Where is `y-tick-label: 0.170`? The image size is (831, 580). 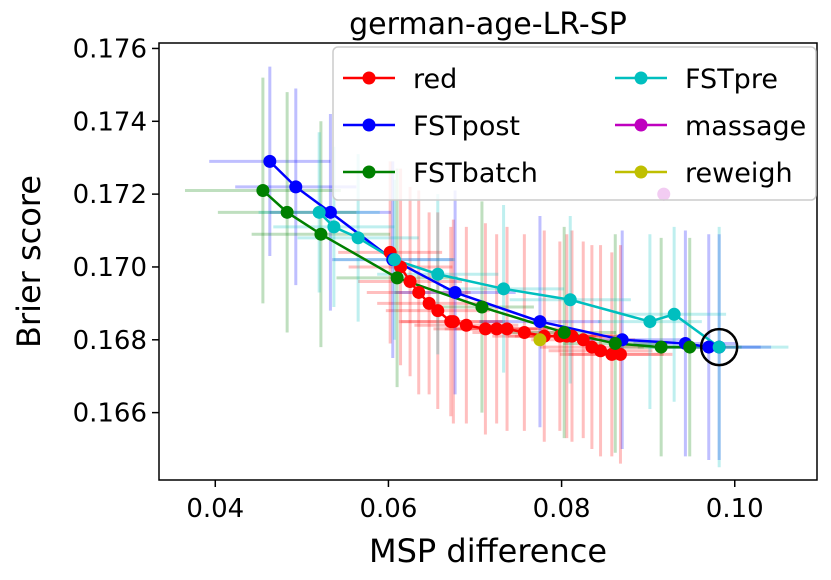 y-tick-label: 0.170 is located at coordinates (110, 268).